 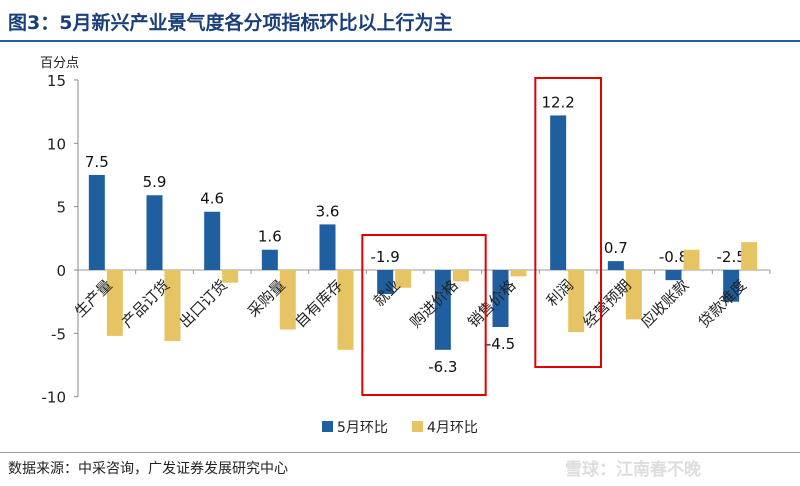 I want to click on title-rule, so click(x=400, y=41).